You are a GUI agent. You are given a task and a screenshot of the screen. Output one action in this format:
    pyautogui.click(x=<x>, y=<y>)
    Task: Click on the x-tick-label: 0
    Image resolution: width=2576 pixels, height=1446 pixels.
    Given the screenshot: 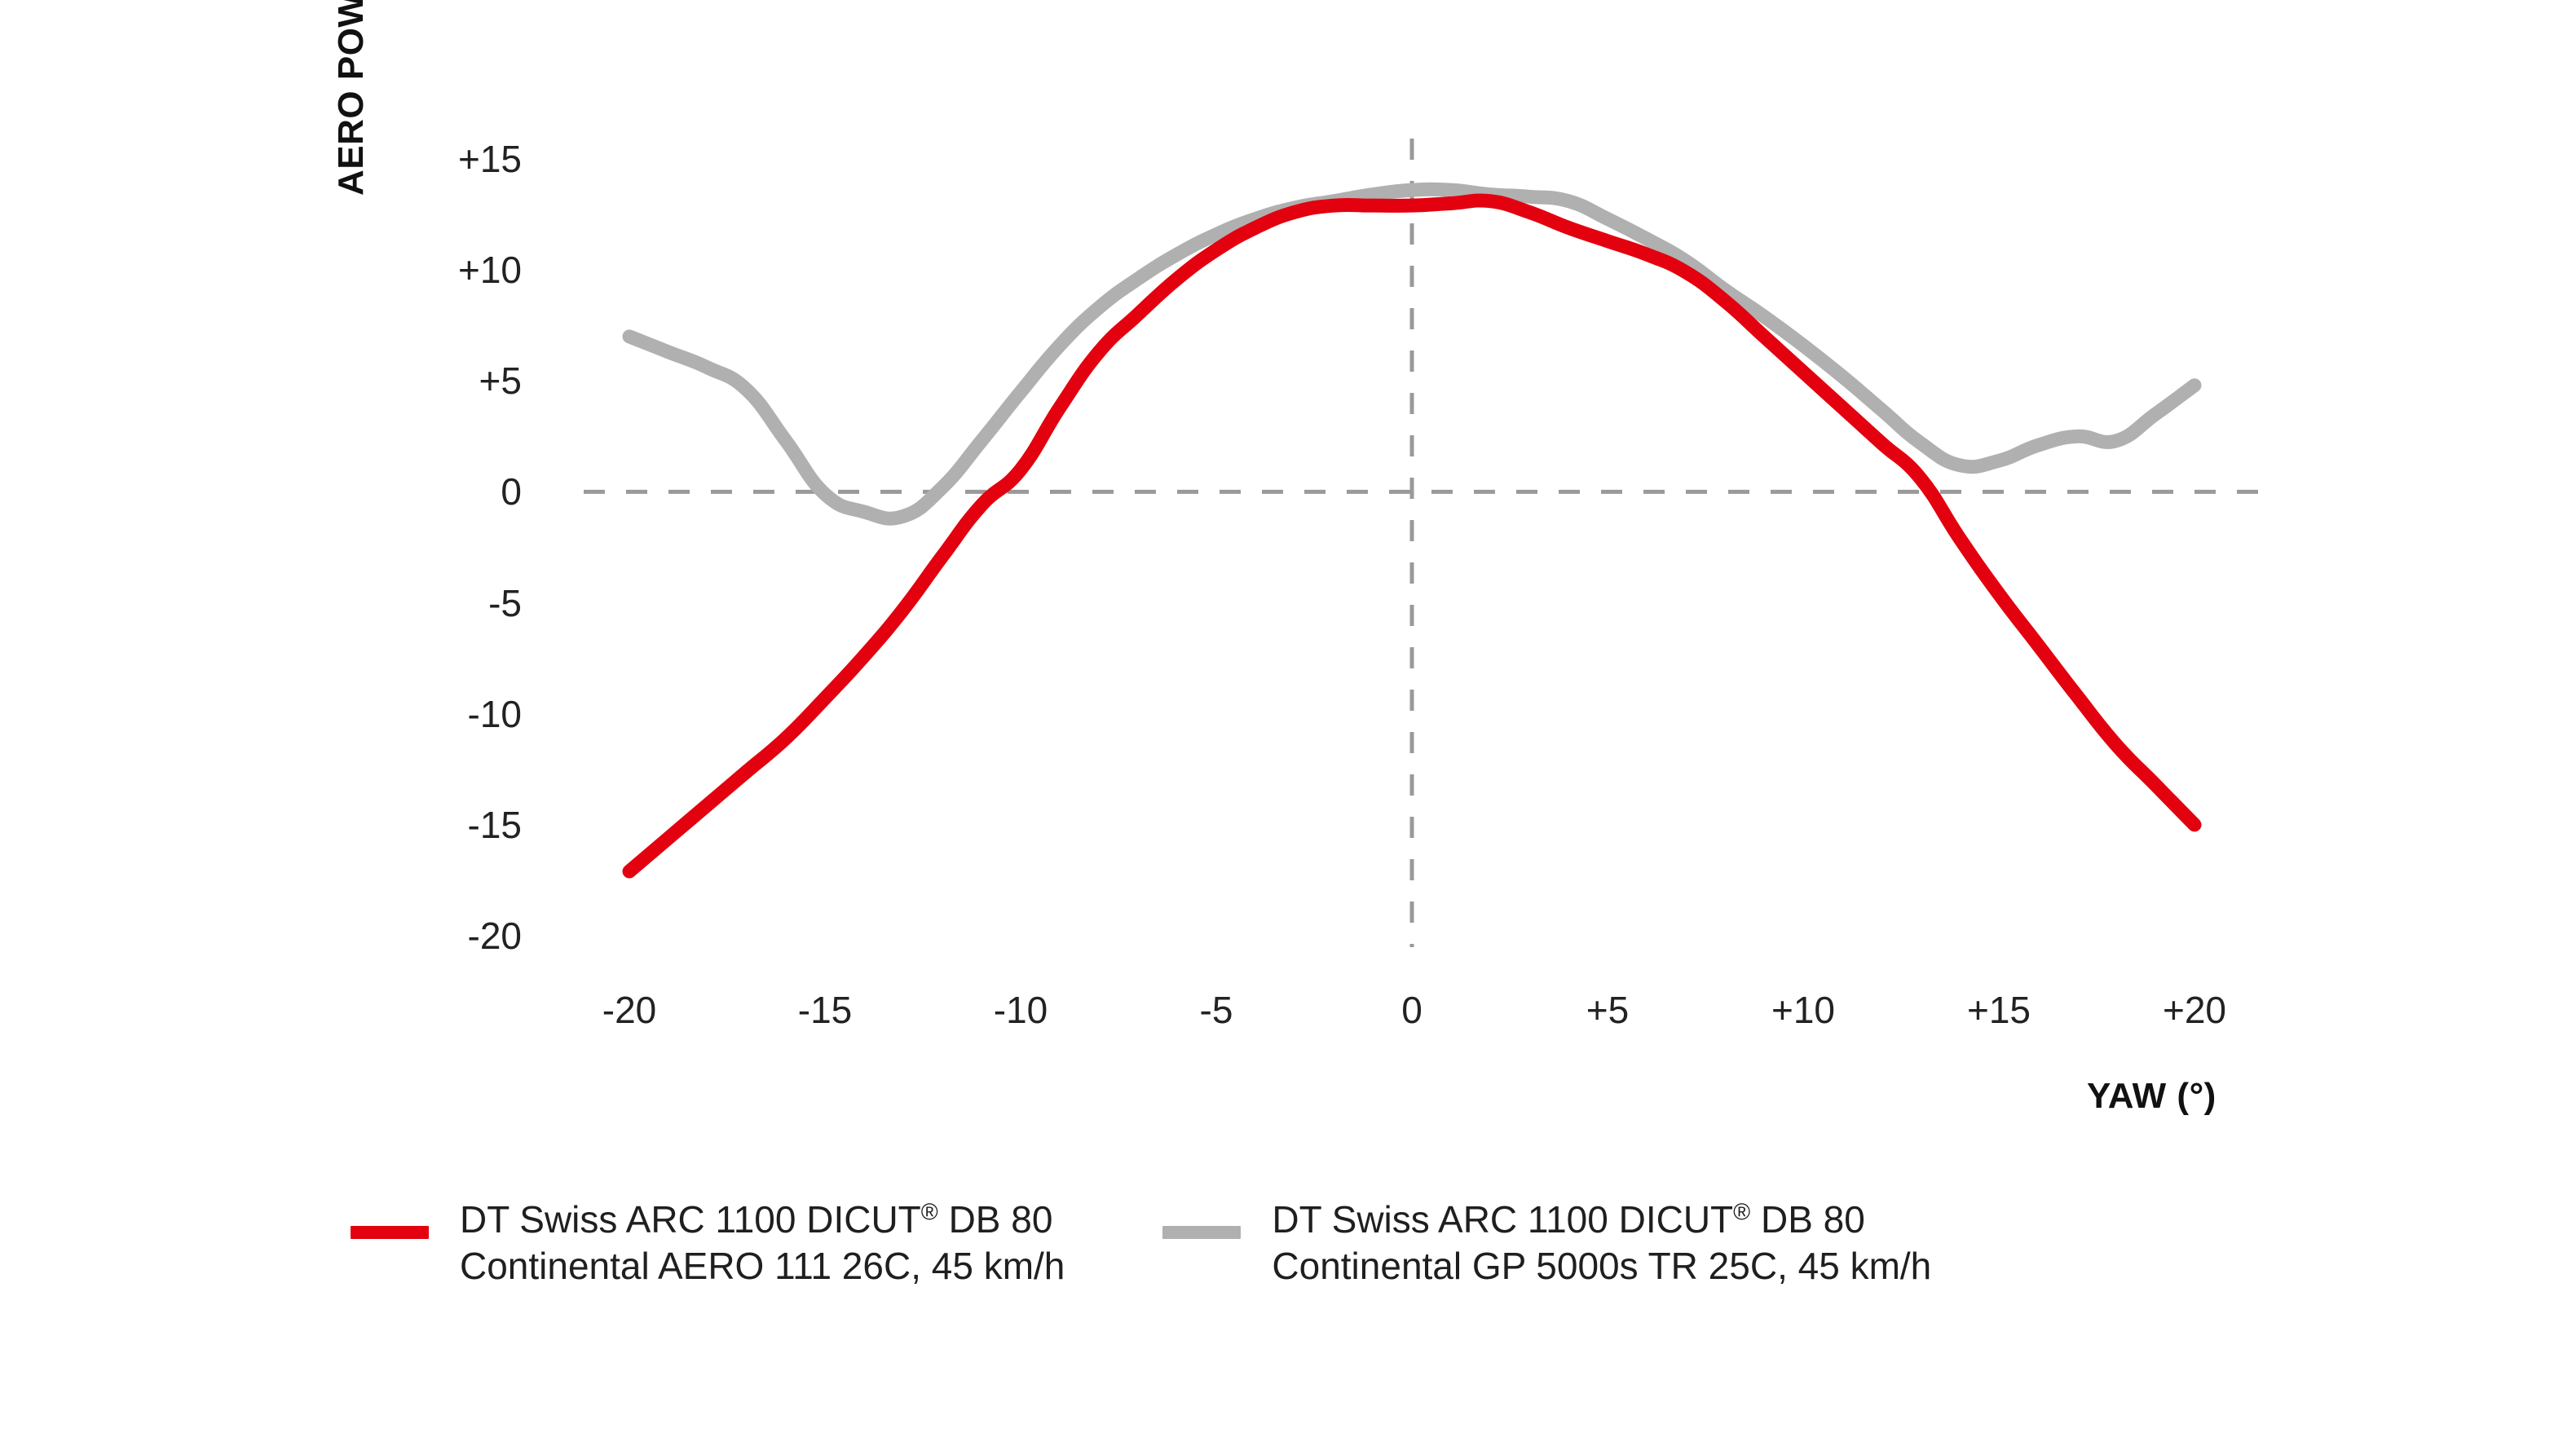 What is the action you would take?
    pyautogui.click(x=1412, y=1010)
    